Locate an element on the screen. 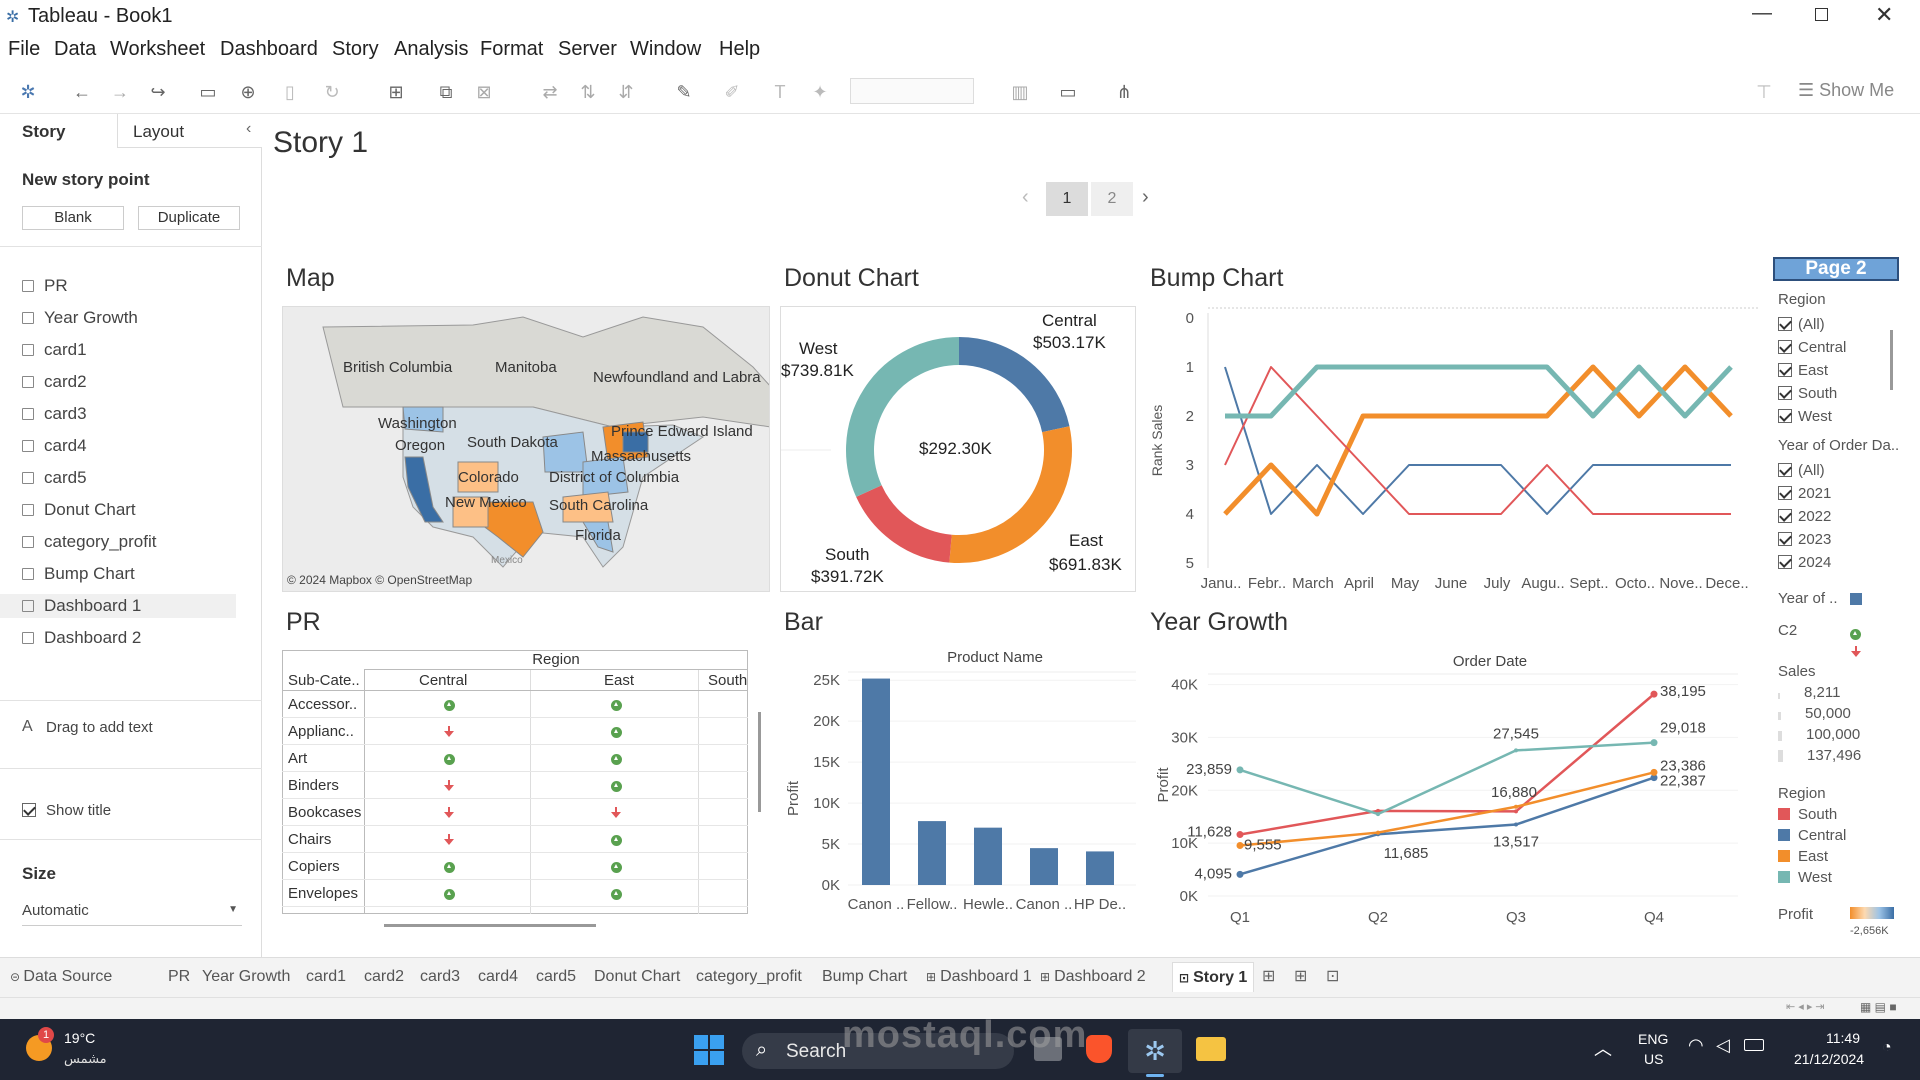 This screenshot has width=1920, height=1080. undo-icon: ← is located at coordinates (82, 92).